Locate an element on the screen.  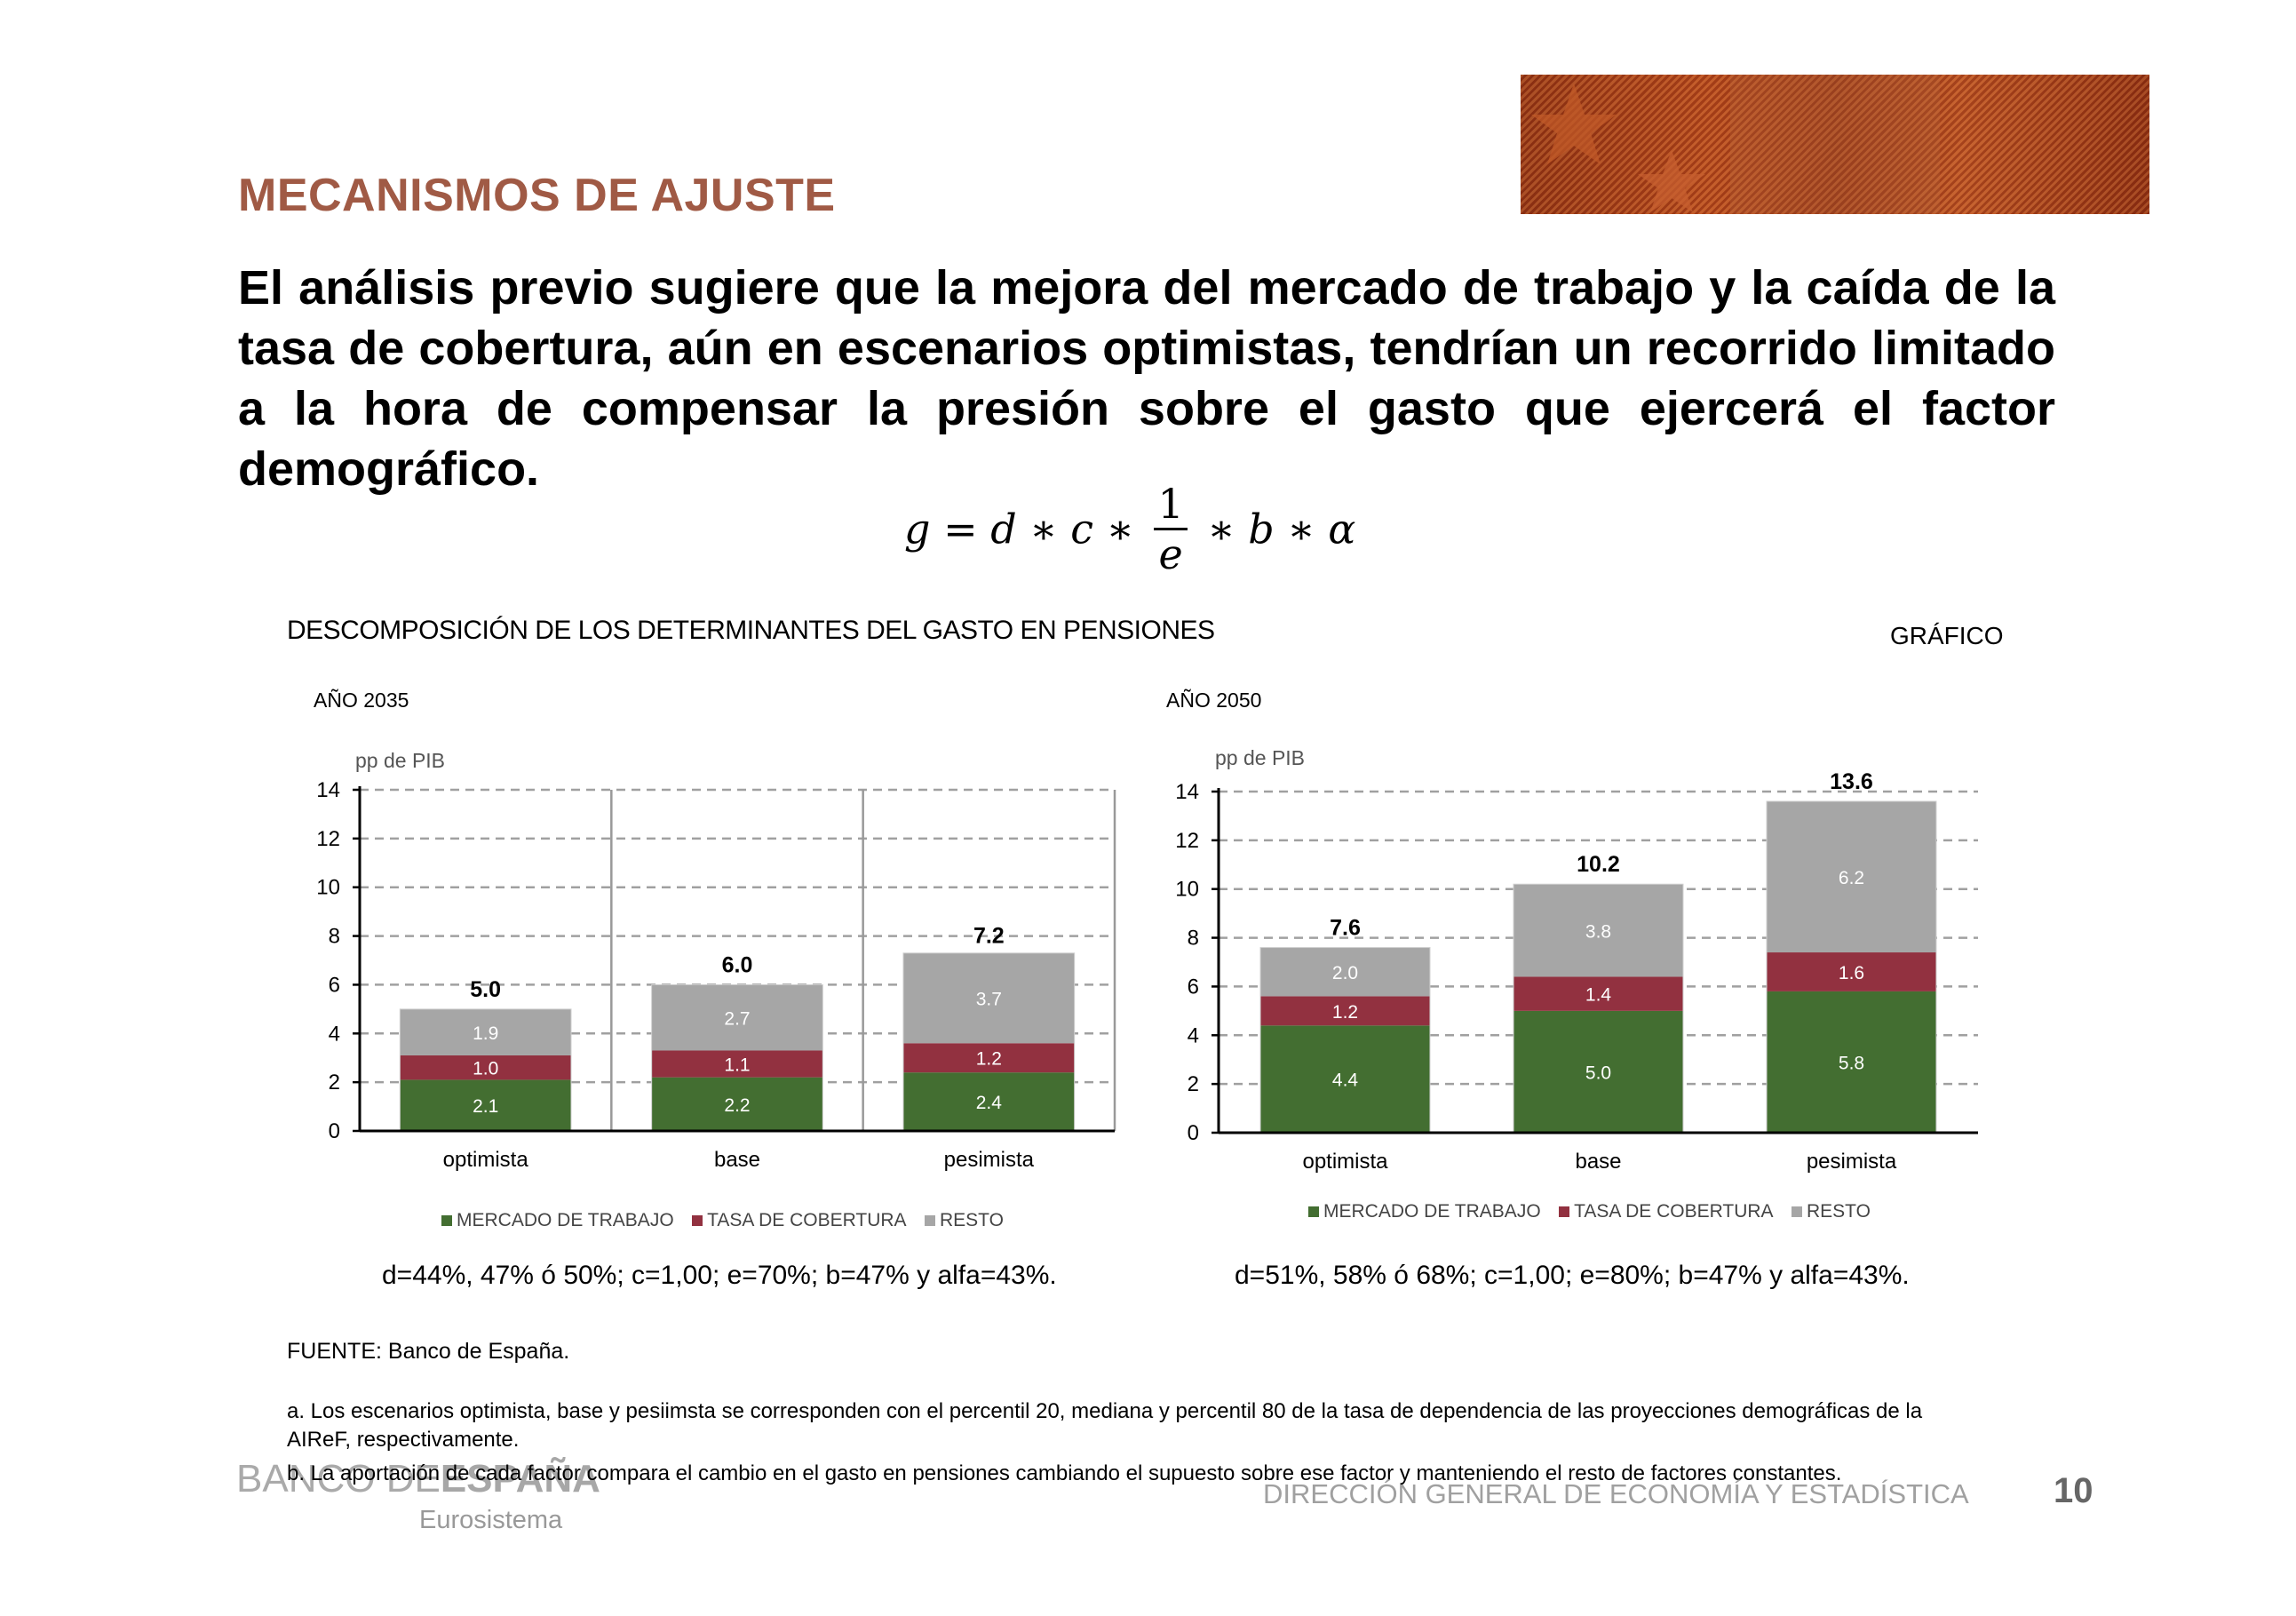
legend-label-mercado: MERCADO DE TRABAJO is located at coordinates (565, 1220).